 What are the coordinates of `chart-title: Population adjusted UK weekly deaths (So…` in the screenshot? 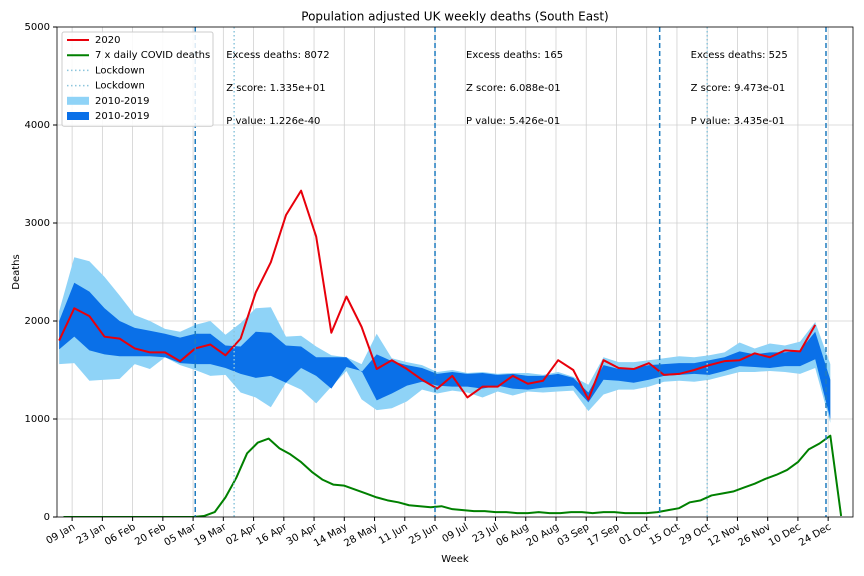 It's located at (454, 17).